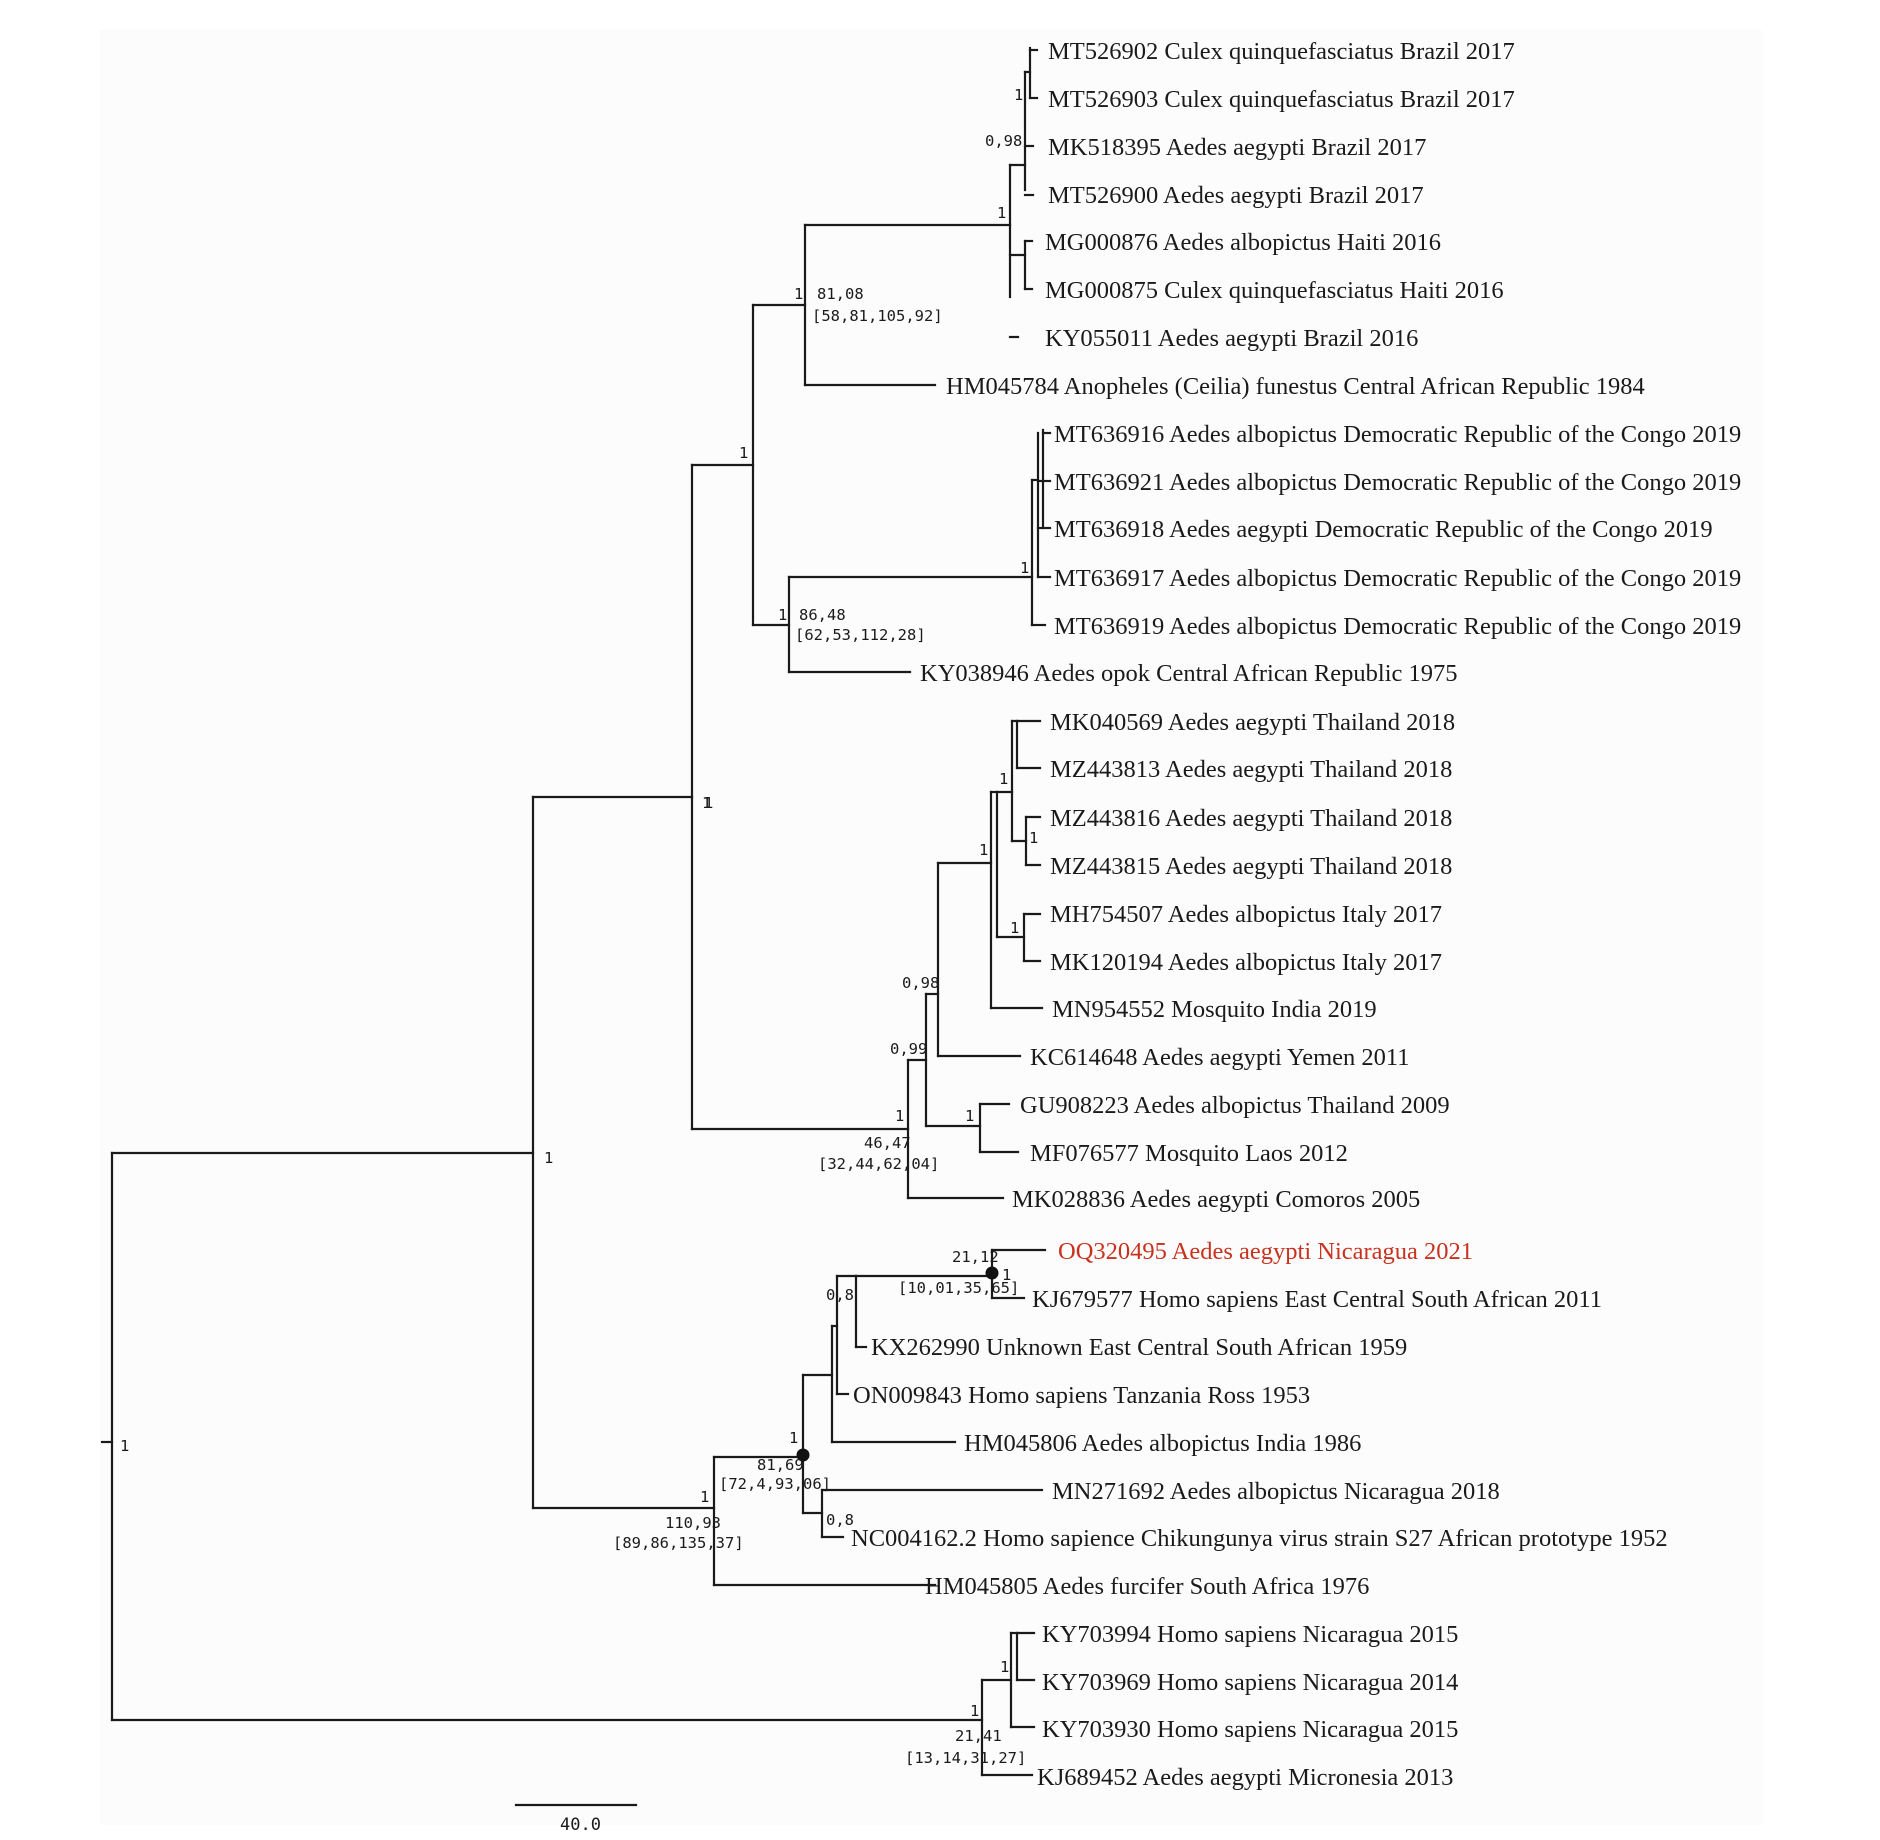 The width and height of the screenshot is (1880, 1840). Describe the element at coordinates (877, 316) in the screenshot. I see `node-hpd: [58,81,105,92]` at that location.